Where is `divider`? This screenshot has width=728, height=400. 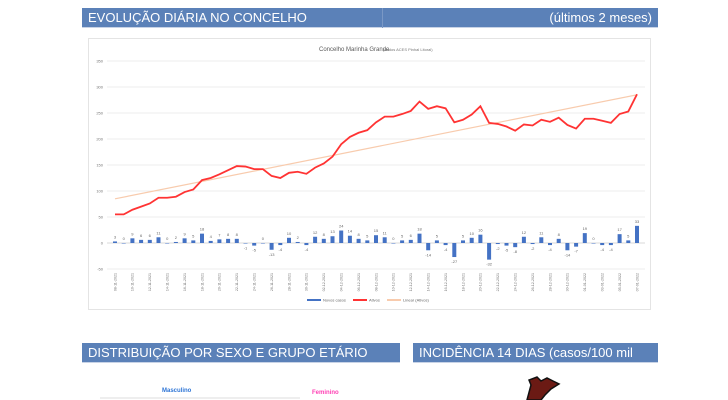 divider is located at coordinates (382, 18).